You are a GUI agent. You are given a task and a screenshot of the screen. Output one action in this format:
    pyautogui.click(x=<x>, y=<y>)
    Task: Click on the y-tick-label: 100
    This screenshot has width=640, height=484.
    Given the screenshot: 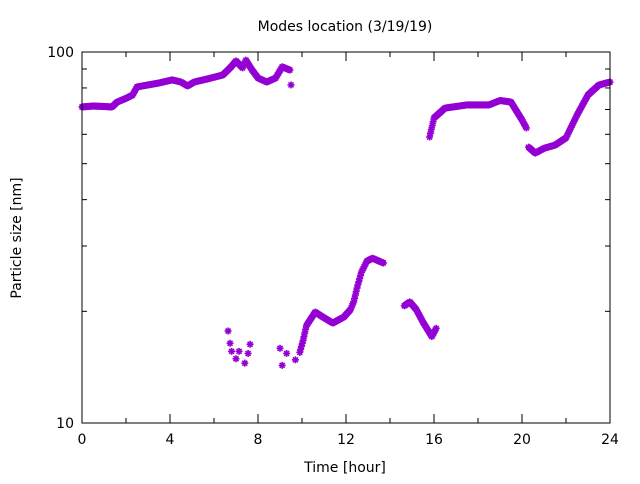 What is the action you would take?
    pyautogui.click(x=60, y=53)
    